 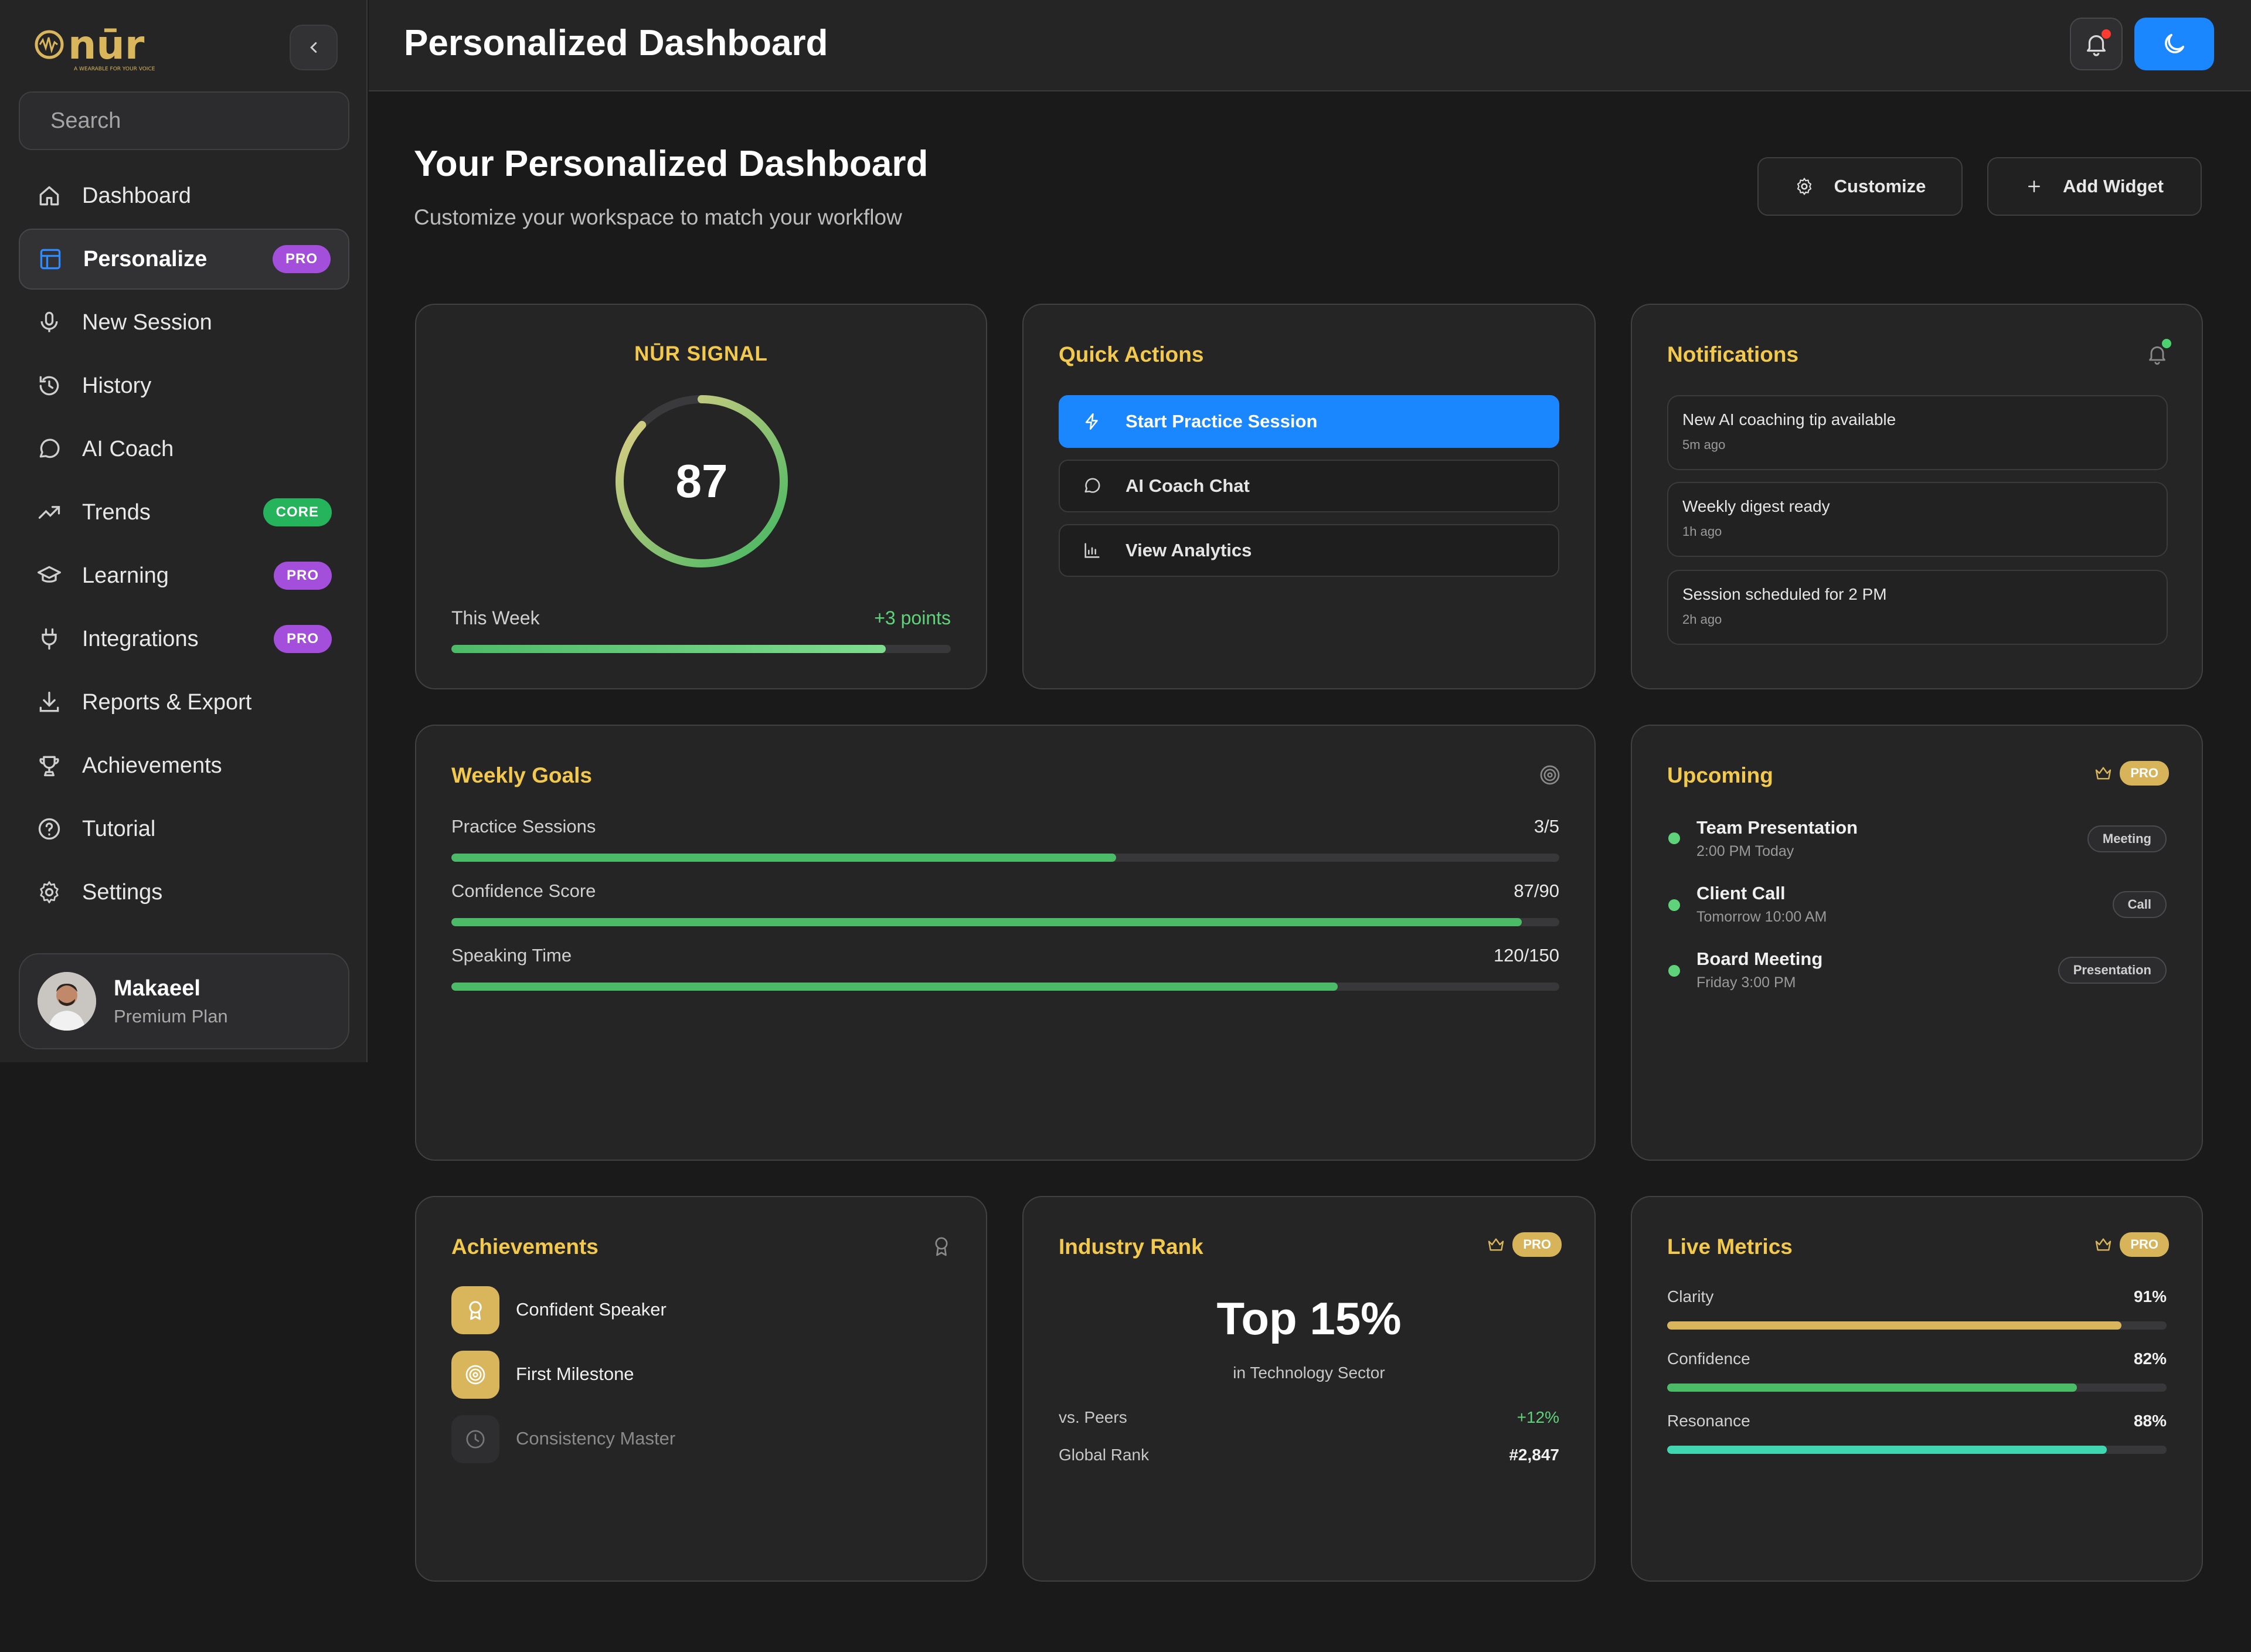 What do you see at coordinates (1804, 186) in the screenshot?
I see `gear-icon` at bounding box center [1804, 186].